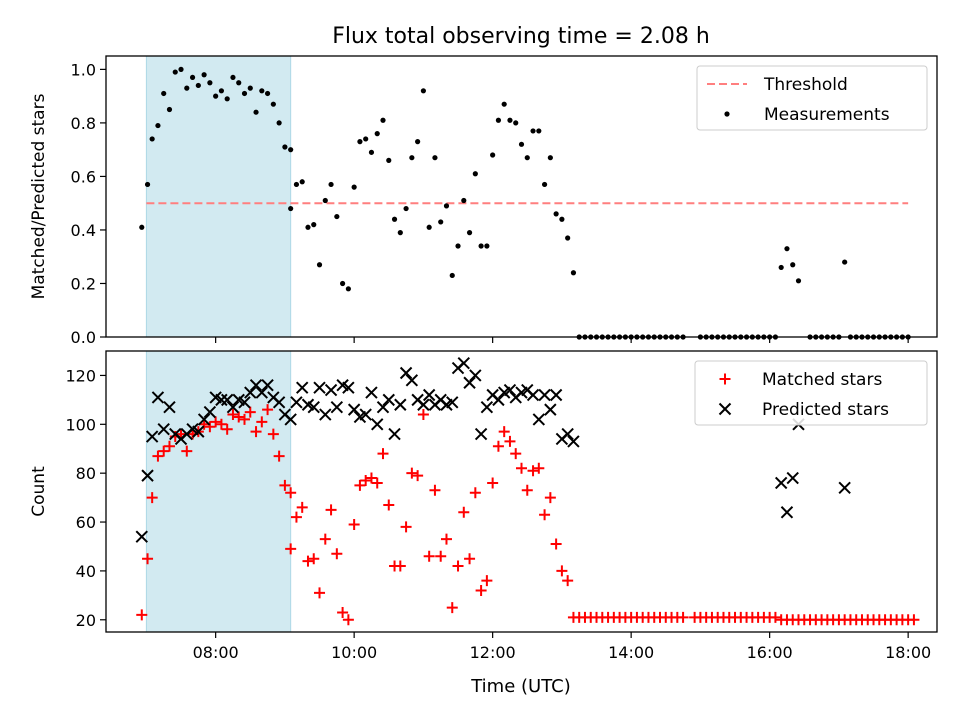  I want to click on legend-frame, so click(812, 98).